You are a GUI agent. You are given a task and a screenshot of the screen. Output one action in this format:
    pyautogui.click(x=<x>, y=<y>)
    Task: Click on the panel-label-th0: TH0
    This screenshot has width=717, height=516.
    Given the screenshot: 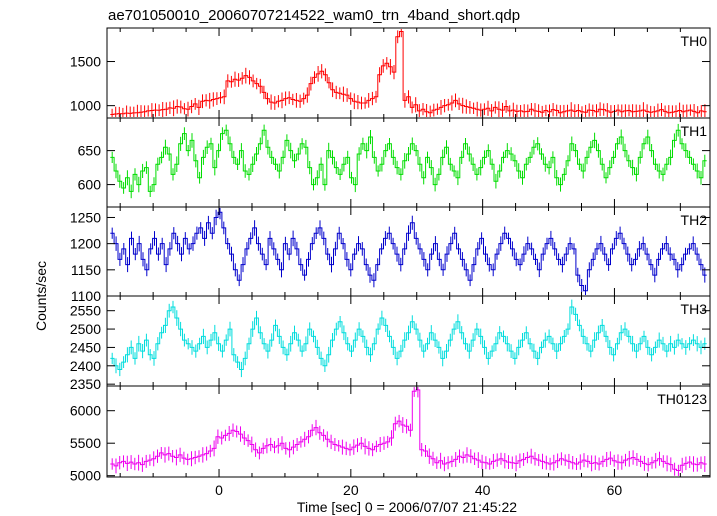 What is the action you would take?
    pyautogui.click(x=694, y=41)
    